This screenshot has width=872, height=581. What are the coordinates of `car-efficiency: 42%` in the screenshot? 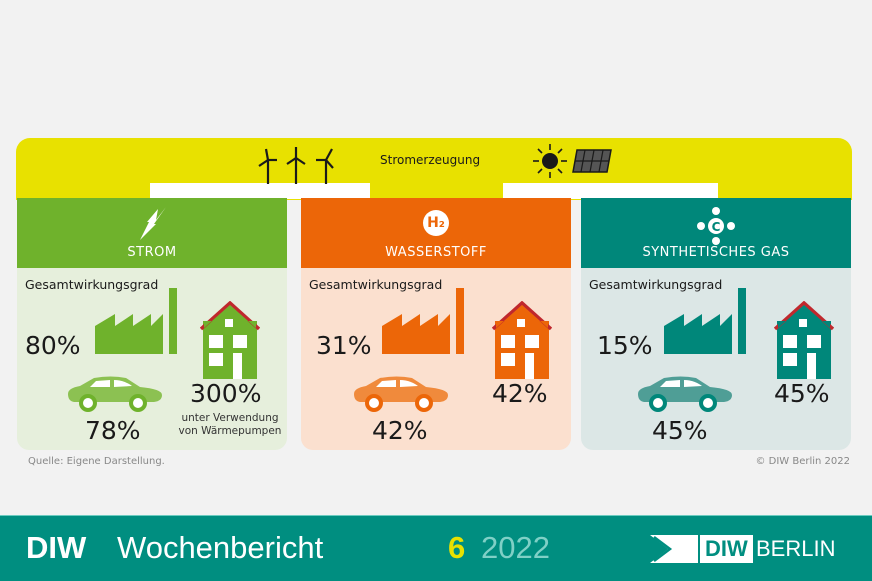 It's located at (400, 430).